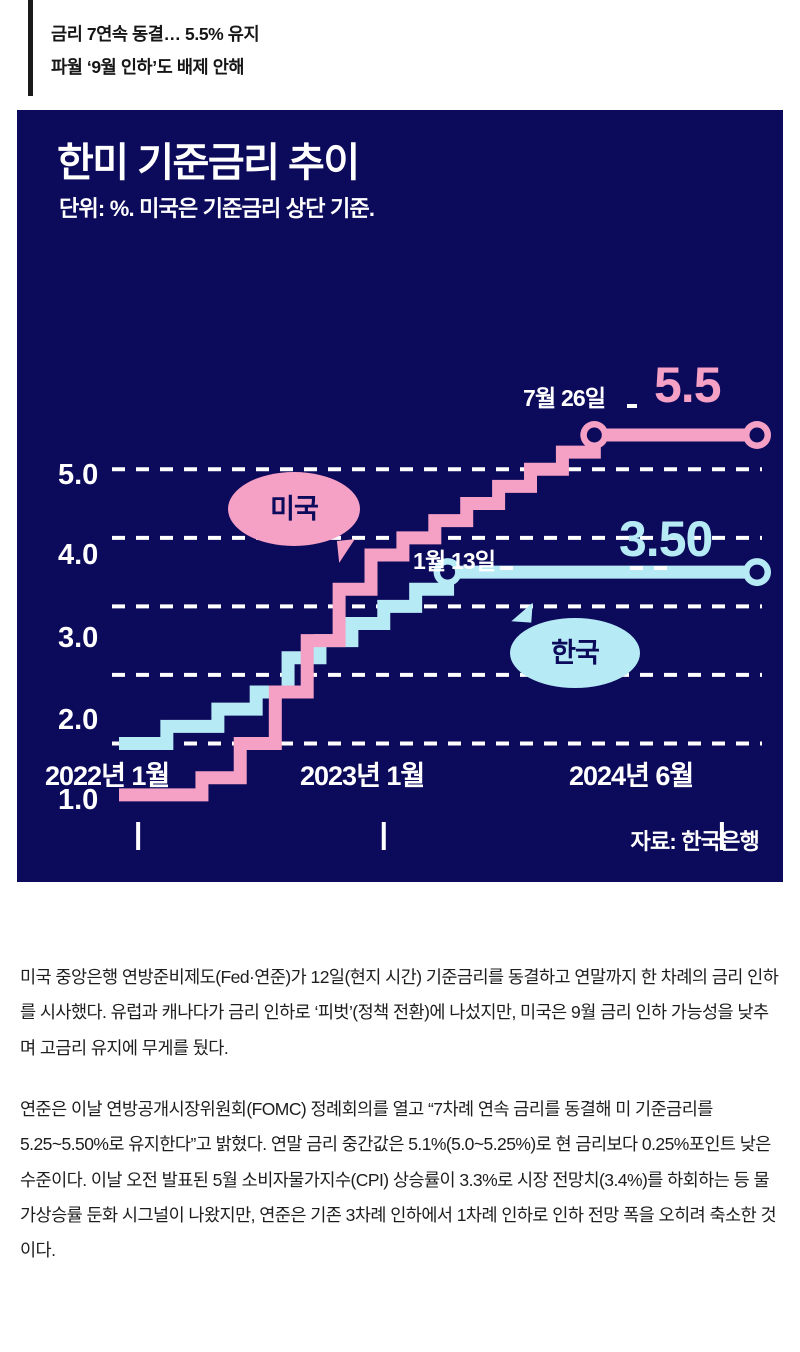 This screenshot has width=800, height=1352. What do you see at coordinates (688, 385) in the screenshot?
I see `us-end-value: 5.5` at bounding box center [688, 385].